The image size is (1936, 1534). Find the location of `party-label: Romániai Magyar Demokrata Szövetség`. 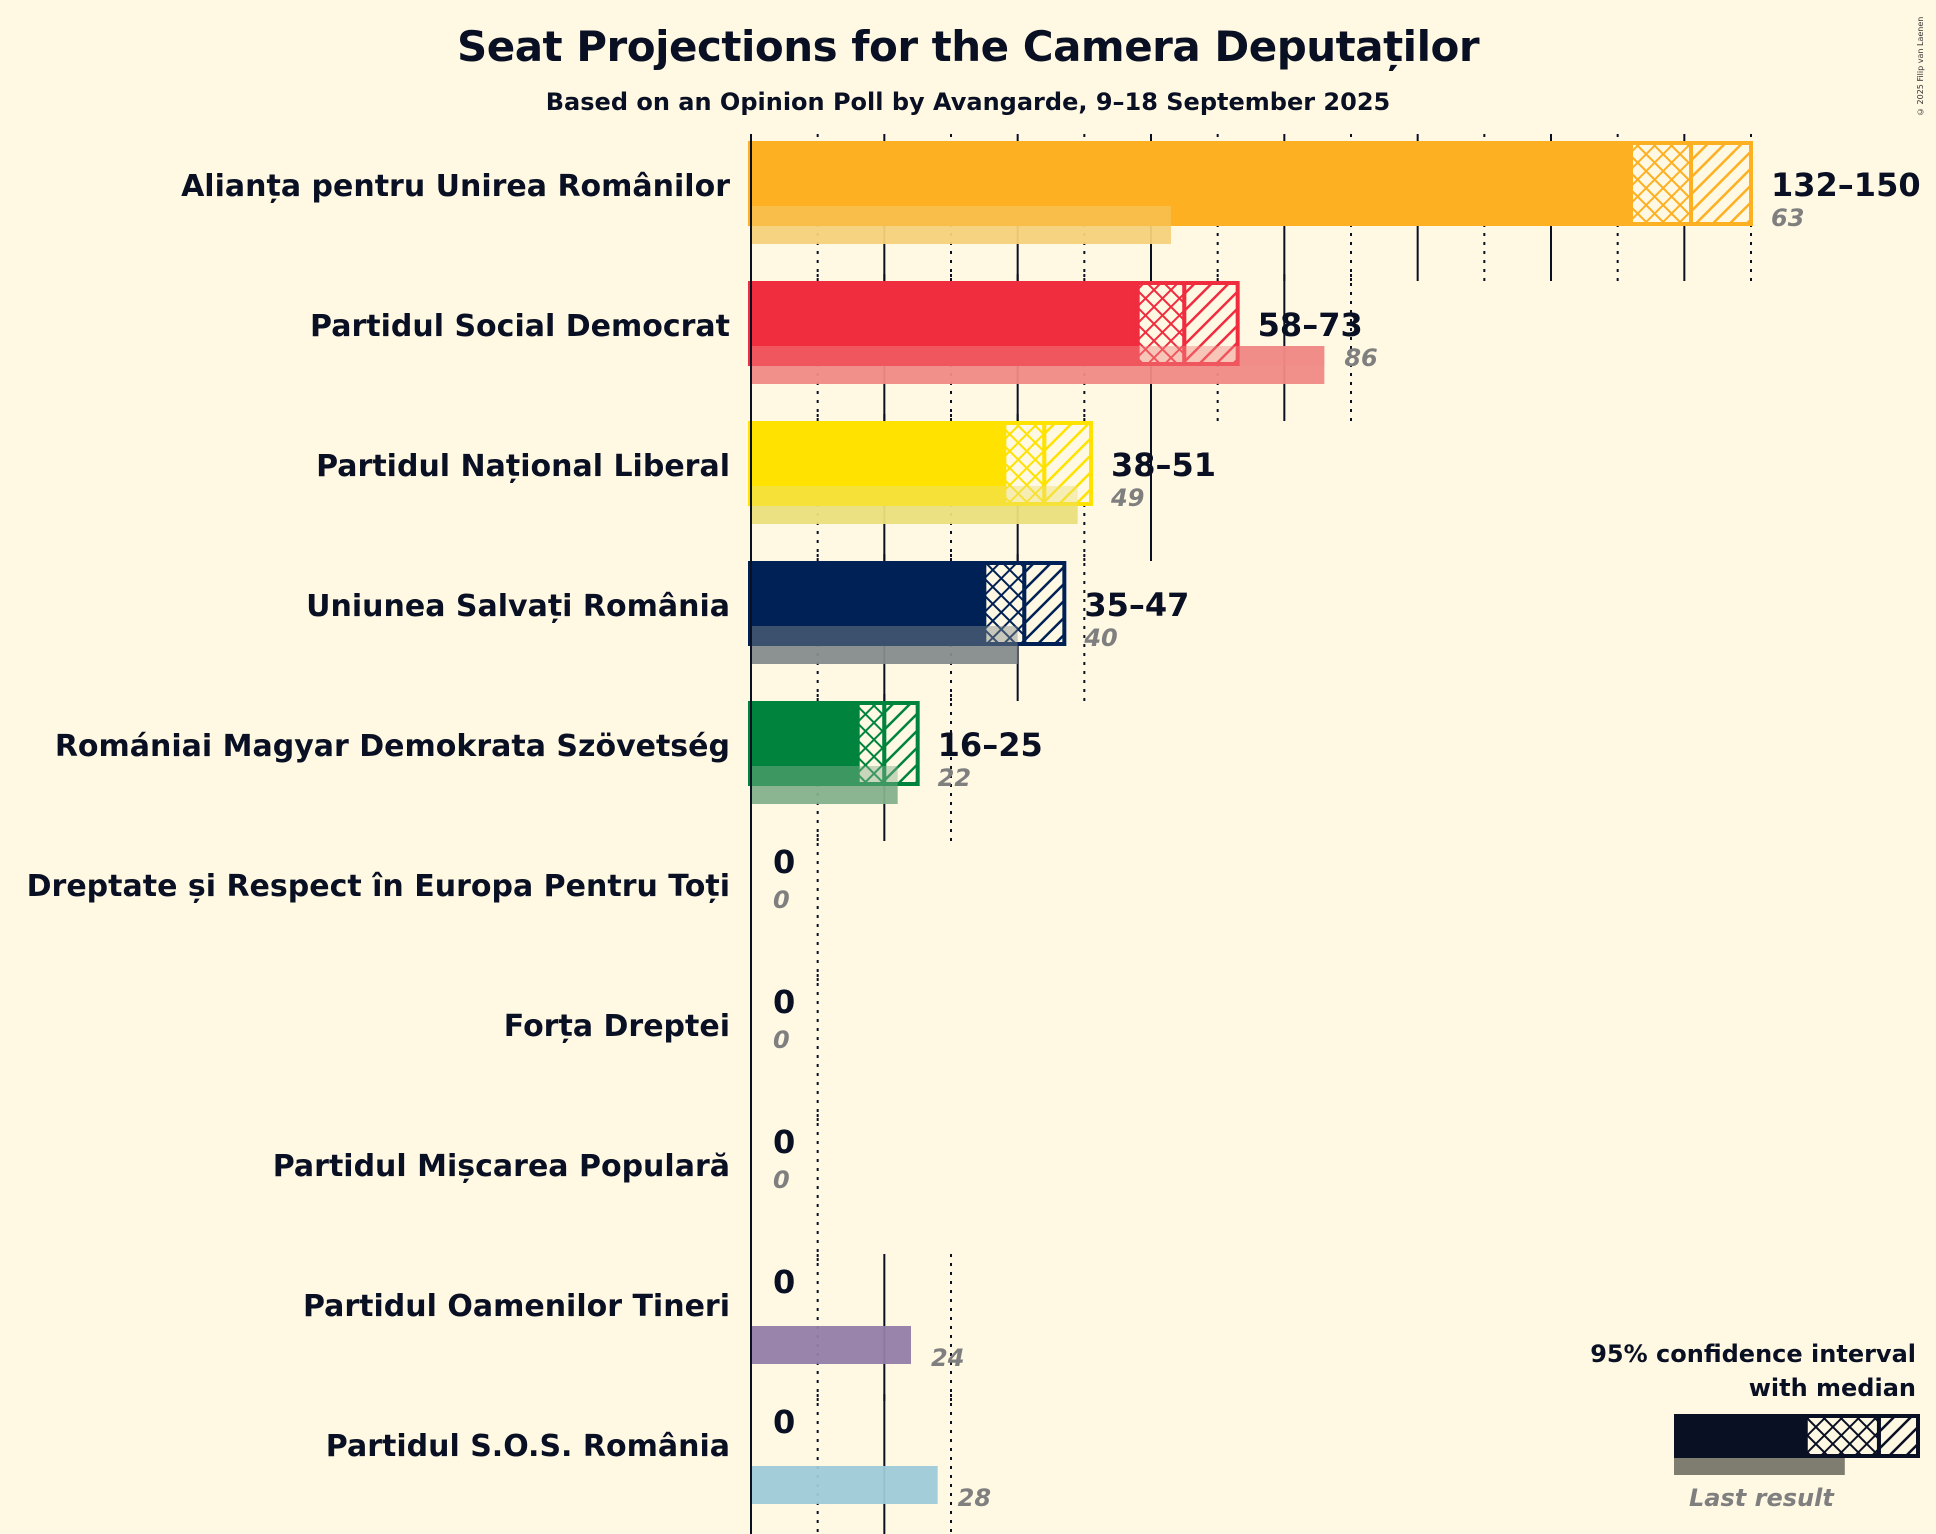

party-label: Romániai Magyar Demokrata Szövetség is located at coordinates (392, 746).